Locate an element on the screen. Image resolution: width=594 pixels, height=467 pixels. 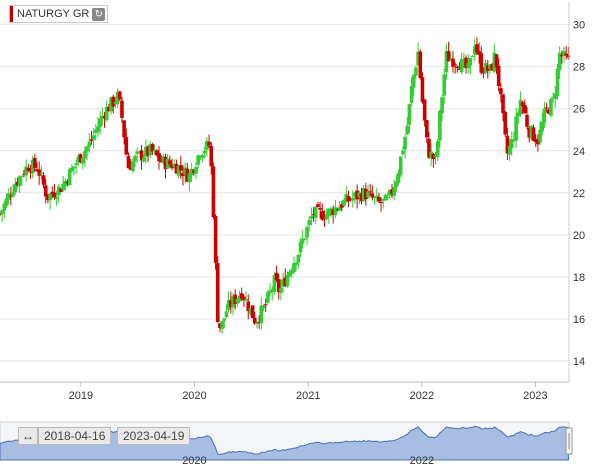
y-tick-label: 22 is located at coordinates (579, 194).